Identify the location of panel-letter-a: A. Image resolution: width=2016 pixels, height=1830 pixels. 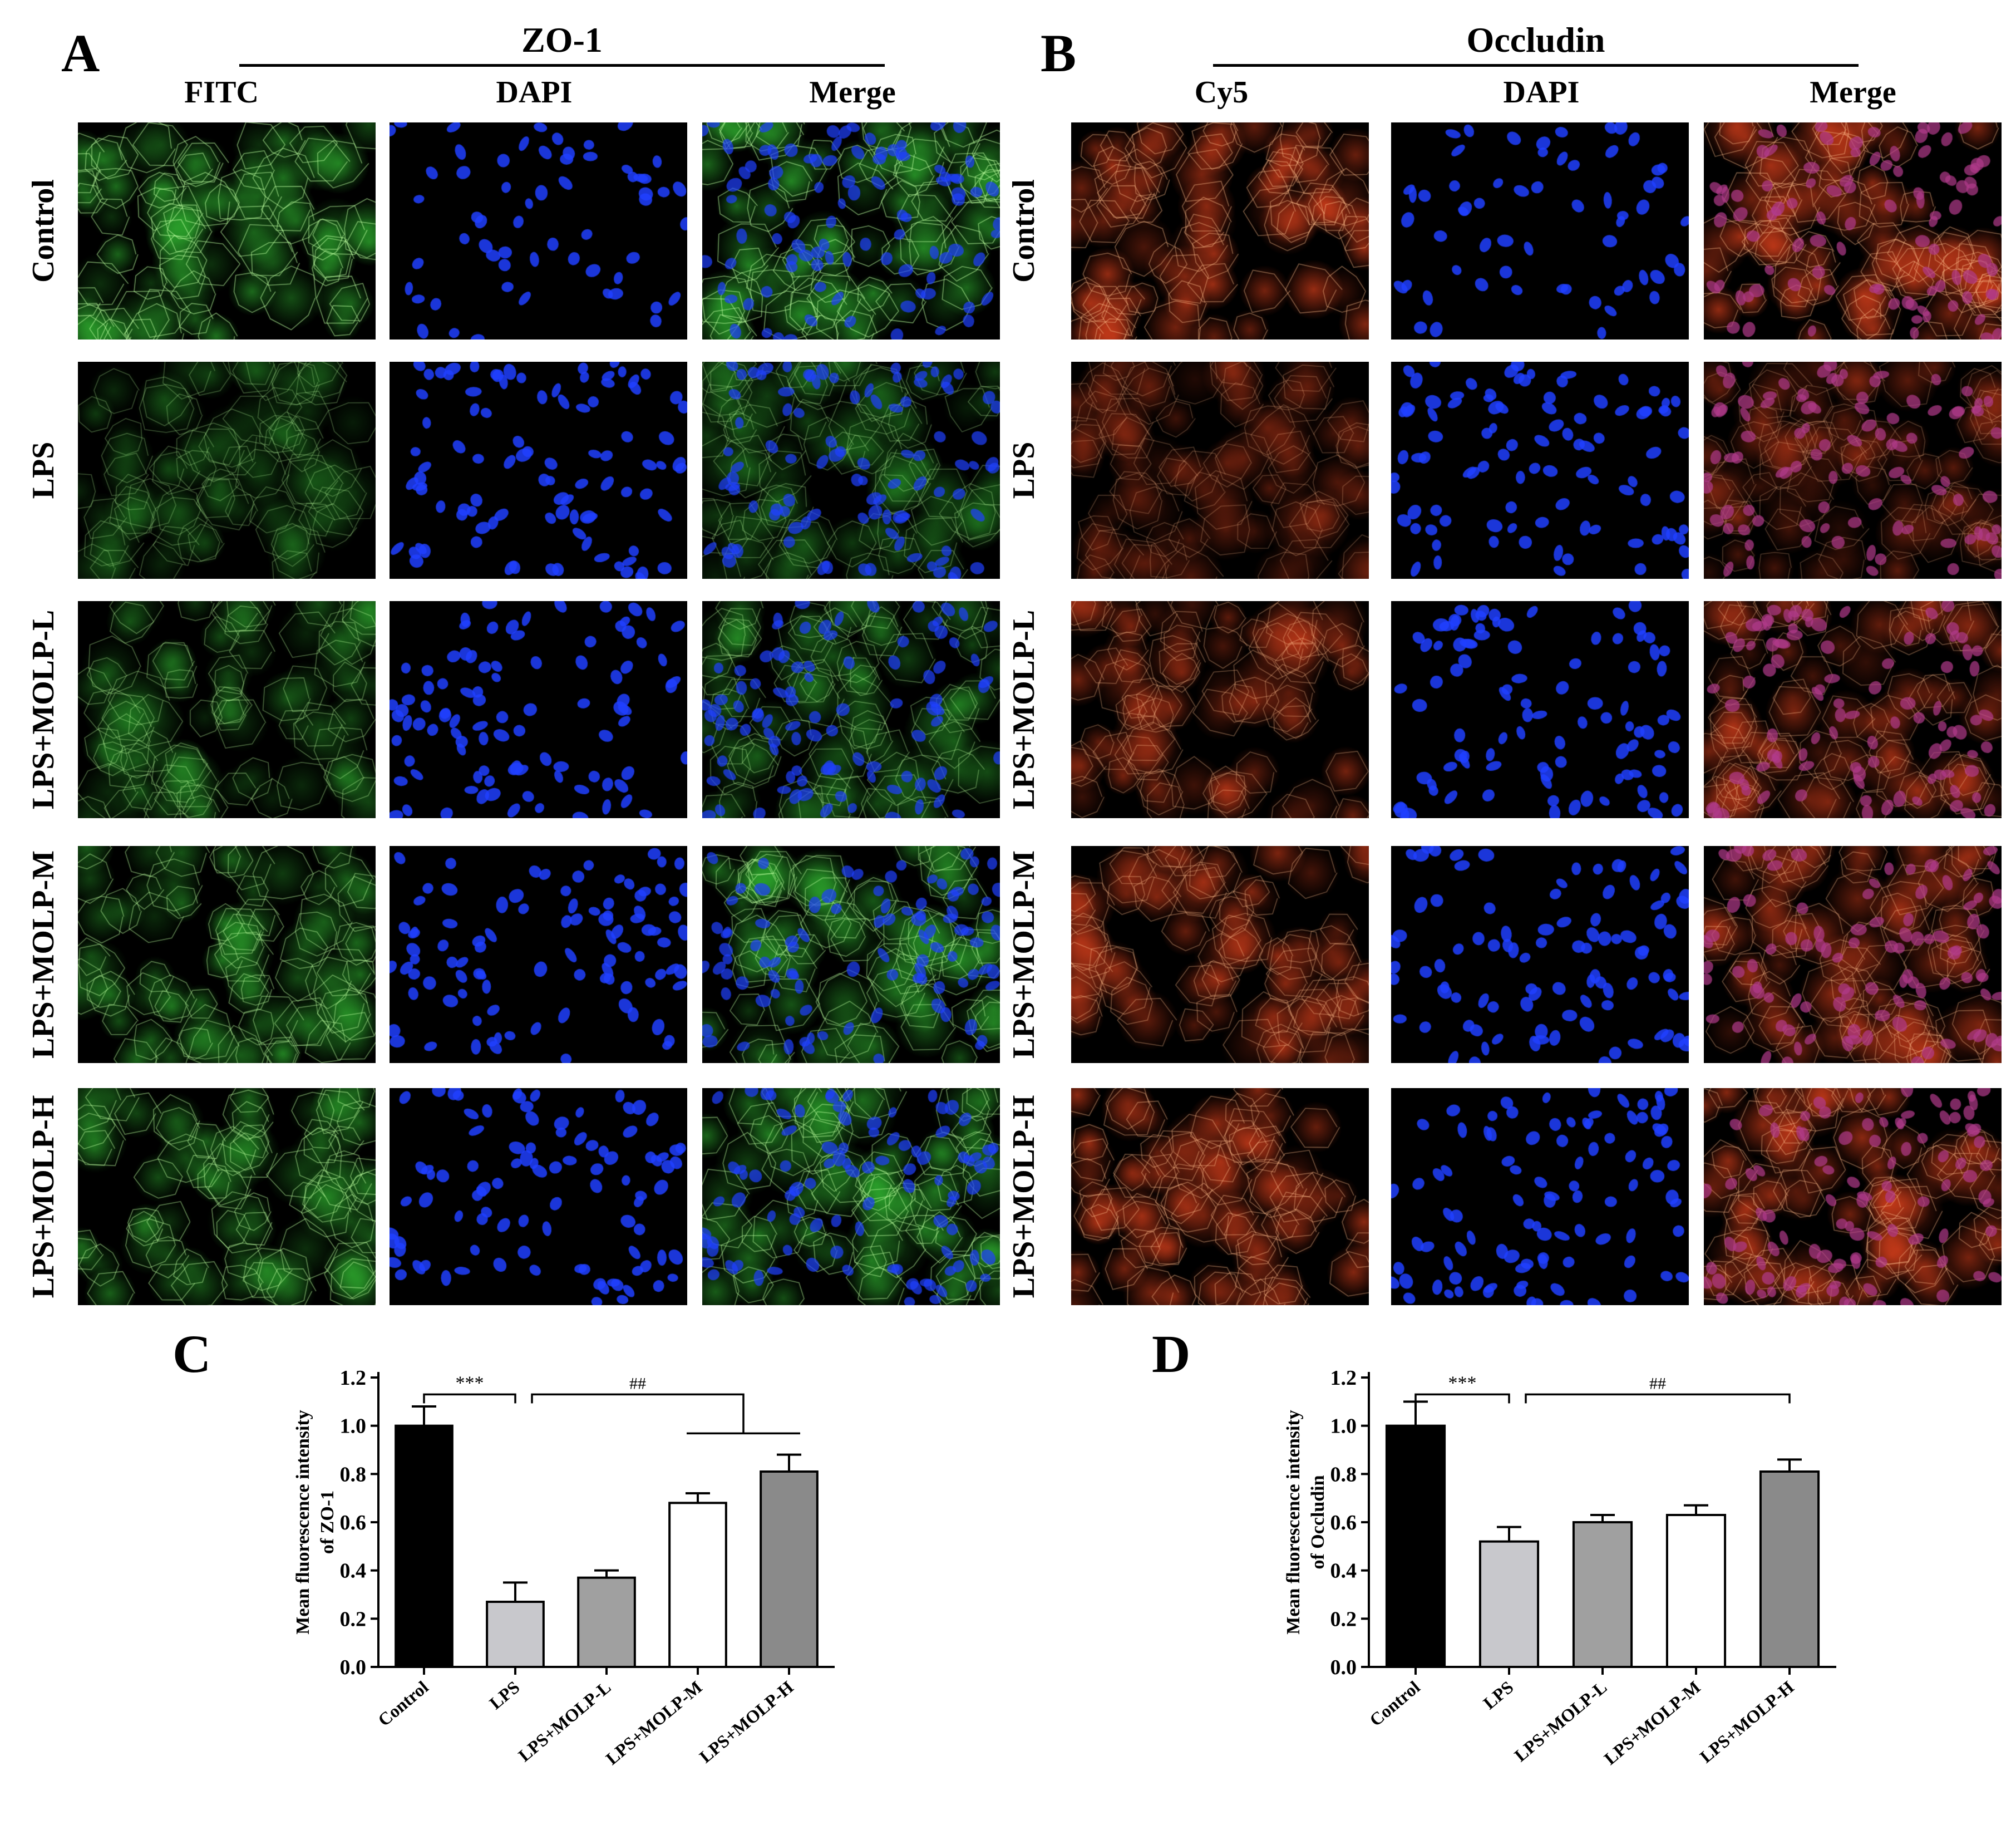
(80, 53).